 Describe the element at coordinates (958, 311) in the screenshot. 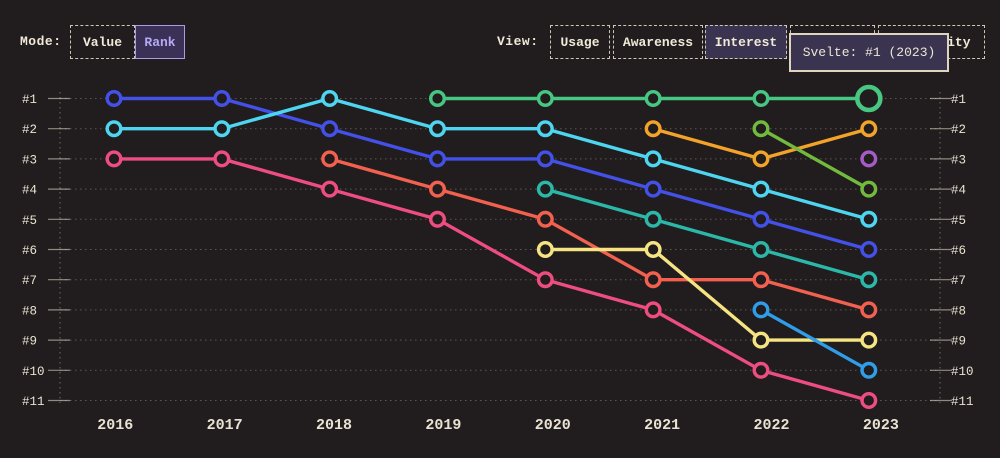

I see `y-axis-label-right: #8` at that location.